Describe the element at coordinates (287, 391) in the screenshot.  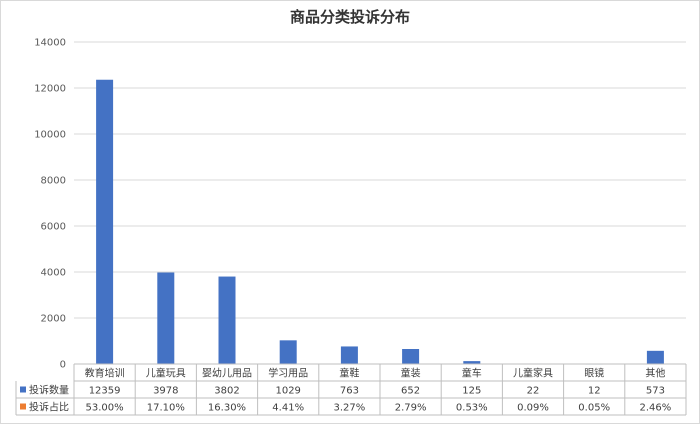
I see `table-cell: 1029` at that location.